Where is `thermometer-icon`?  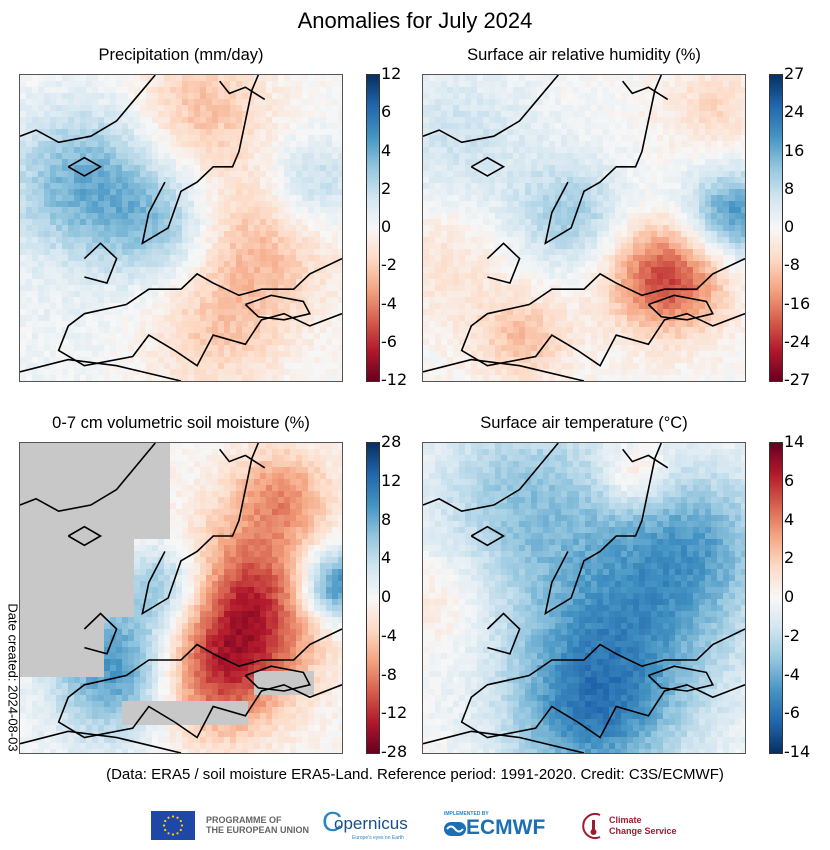
thermometer-icon is located at coordinates (591, 826).